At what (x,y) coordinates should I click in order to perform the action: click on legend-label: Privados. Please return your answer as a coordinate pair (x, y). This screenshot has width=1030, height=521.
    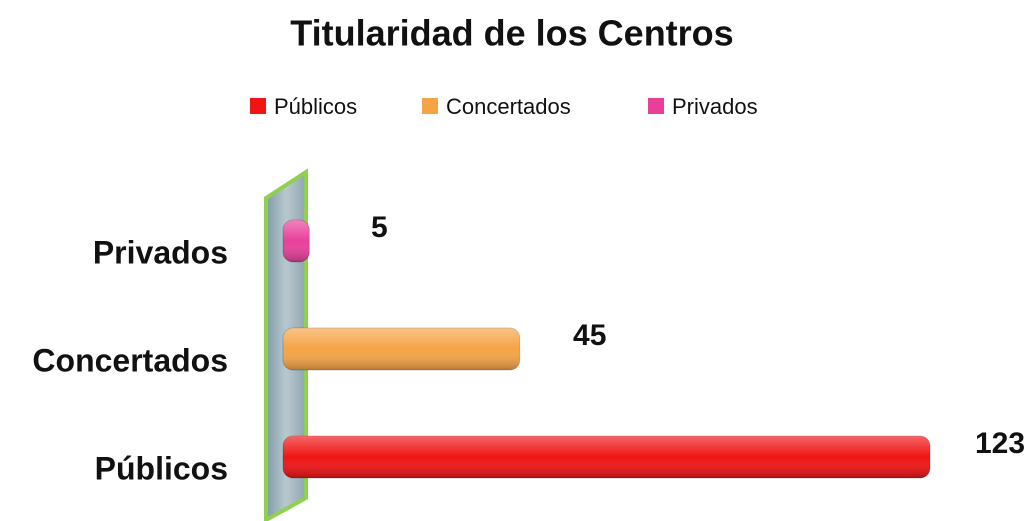
    Looking at the image, I should click on (715, 106).